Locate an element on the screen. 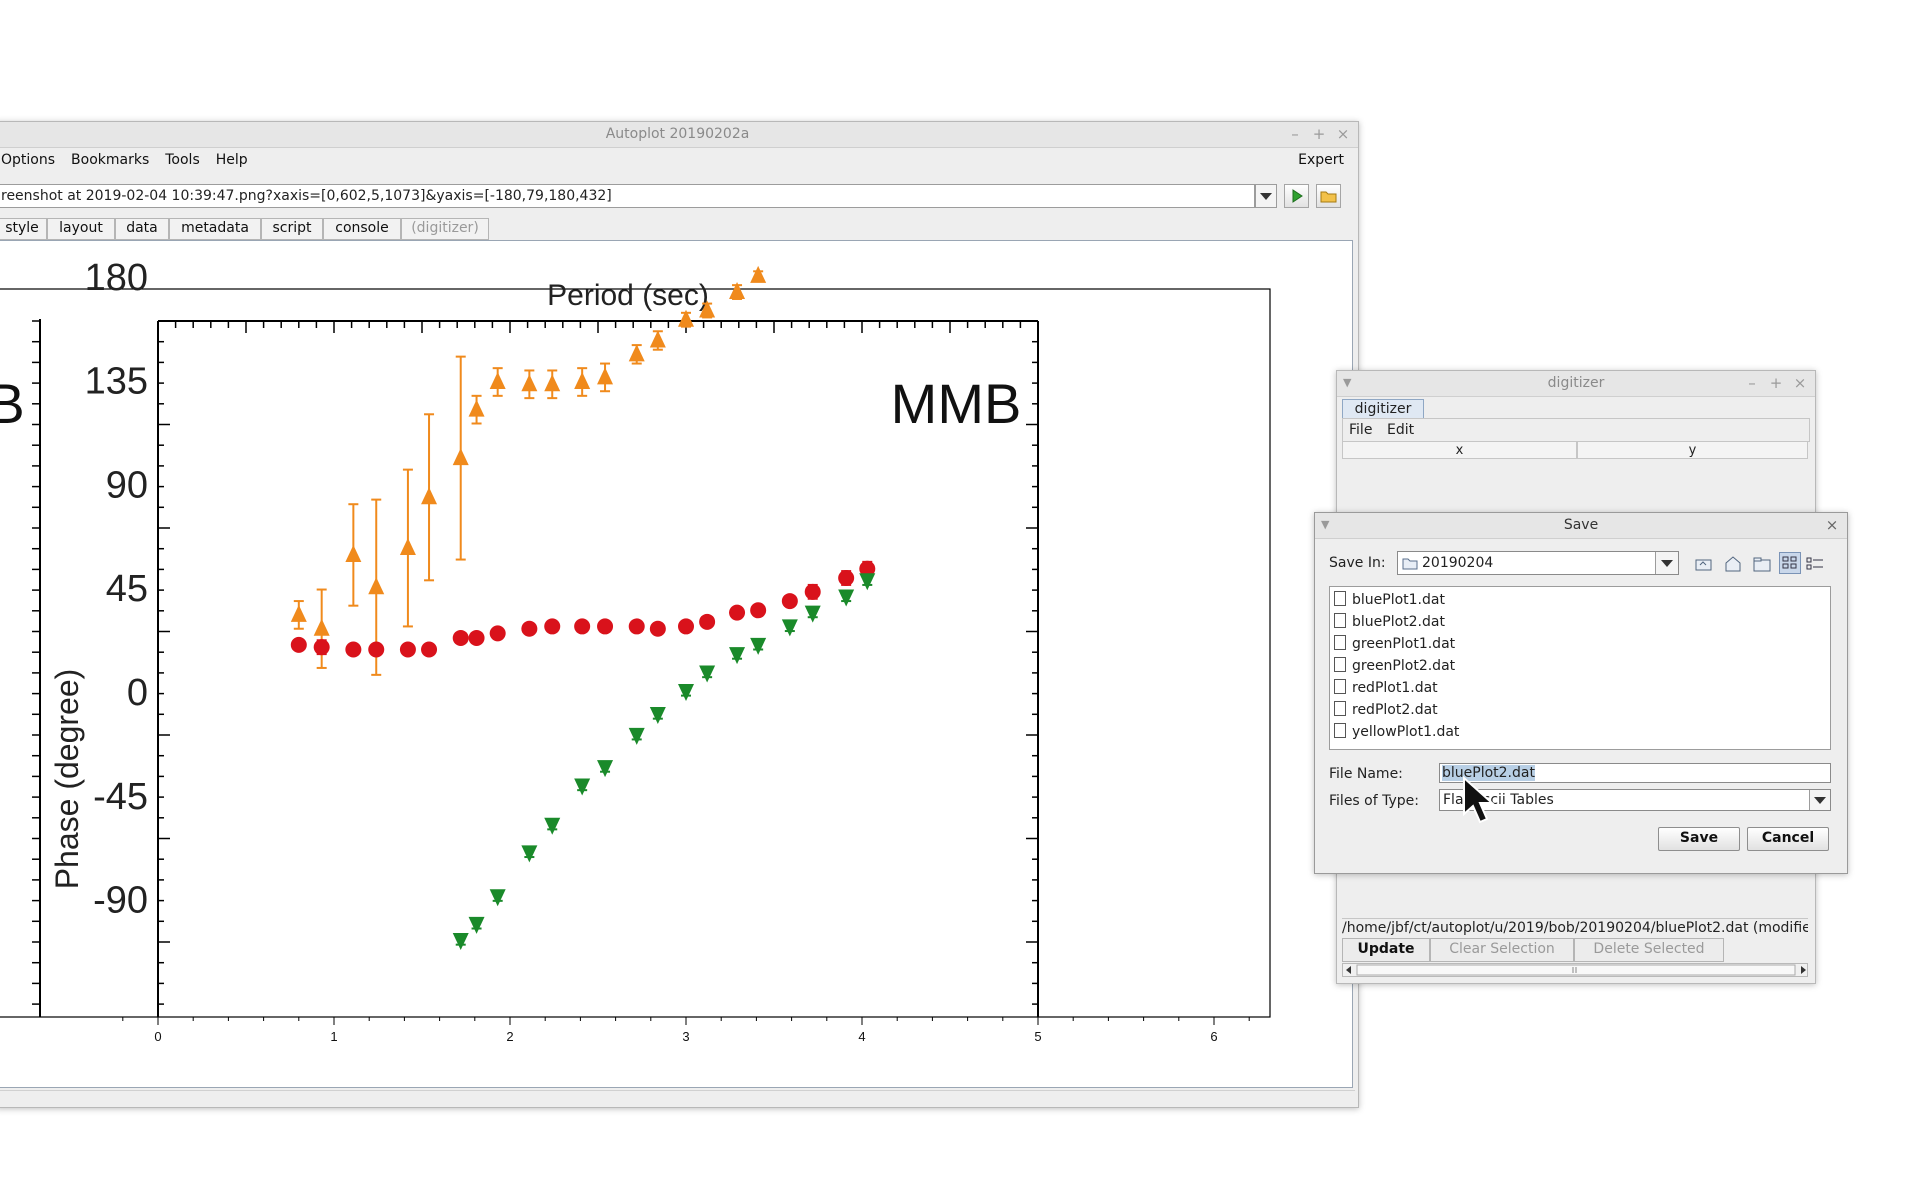 The width and height of the screenshot is (1920, 1200). menu-bookmarks: Bookmarks is located at coordinates (110, 160).